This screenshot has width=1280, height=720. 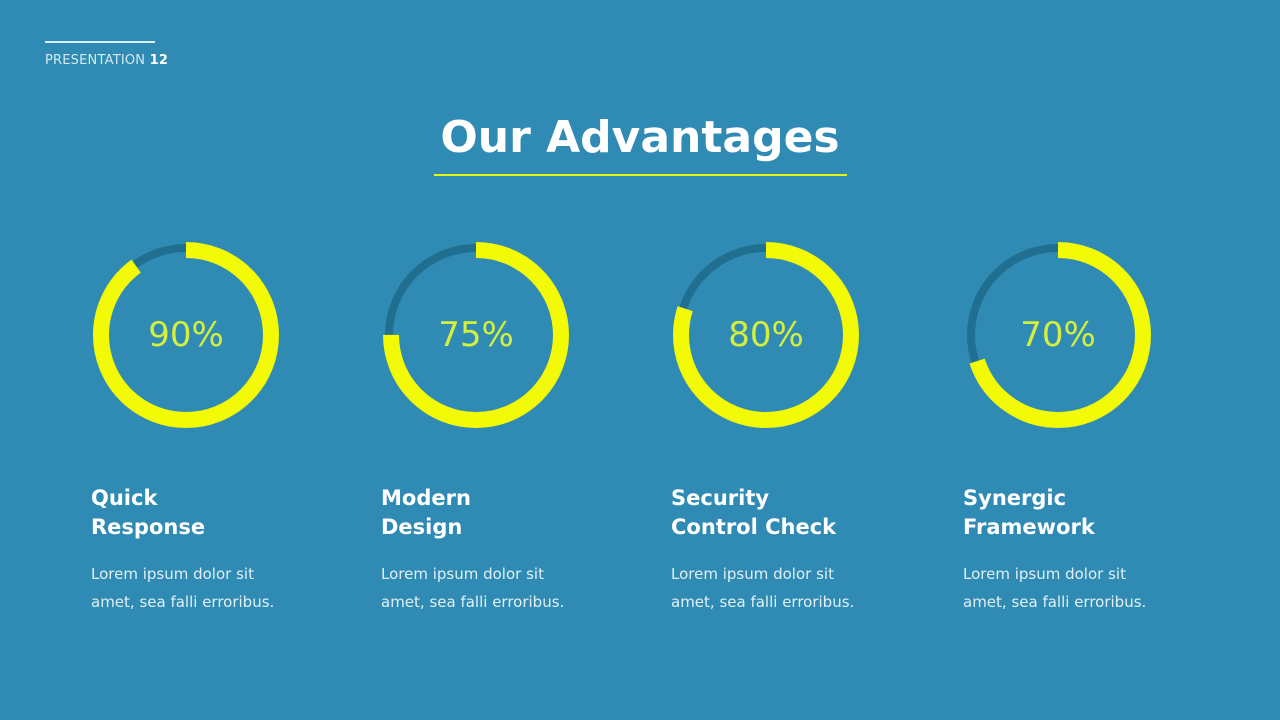 I want to click on title-line: Design, so click(x=422, y=527).